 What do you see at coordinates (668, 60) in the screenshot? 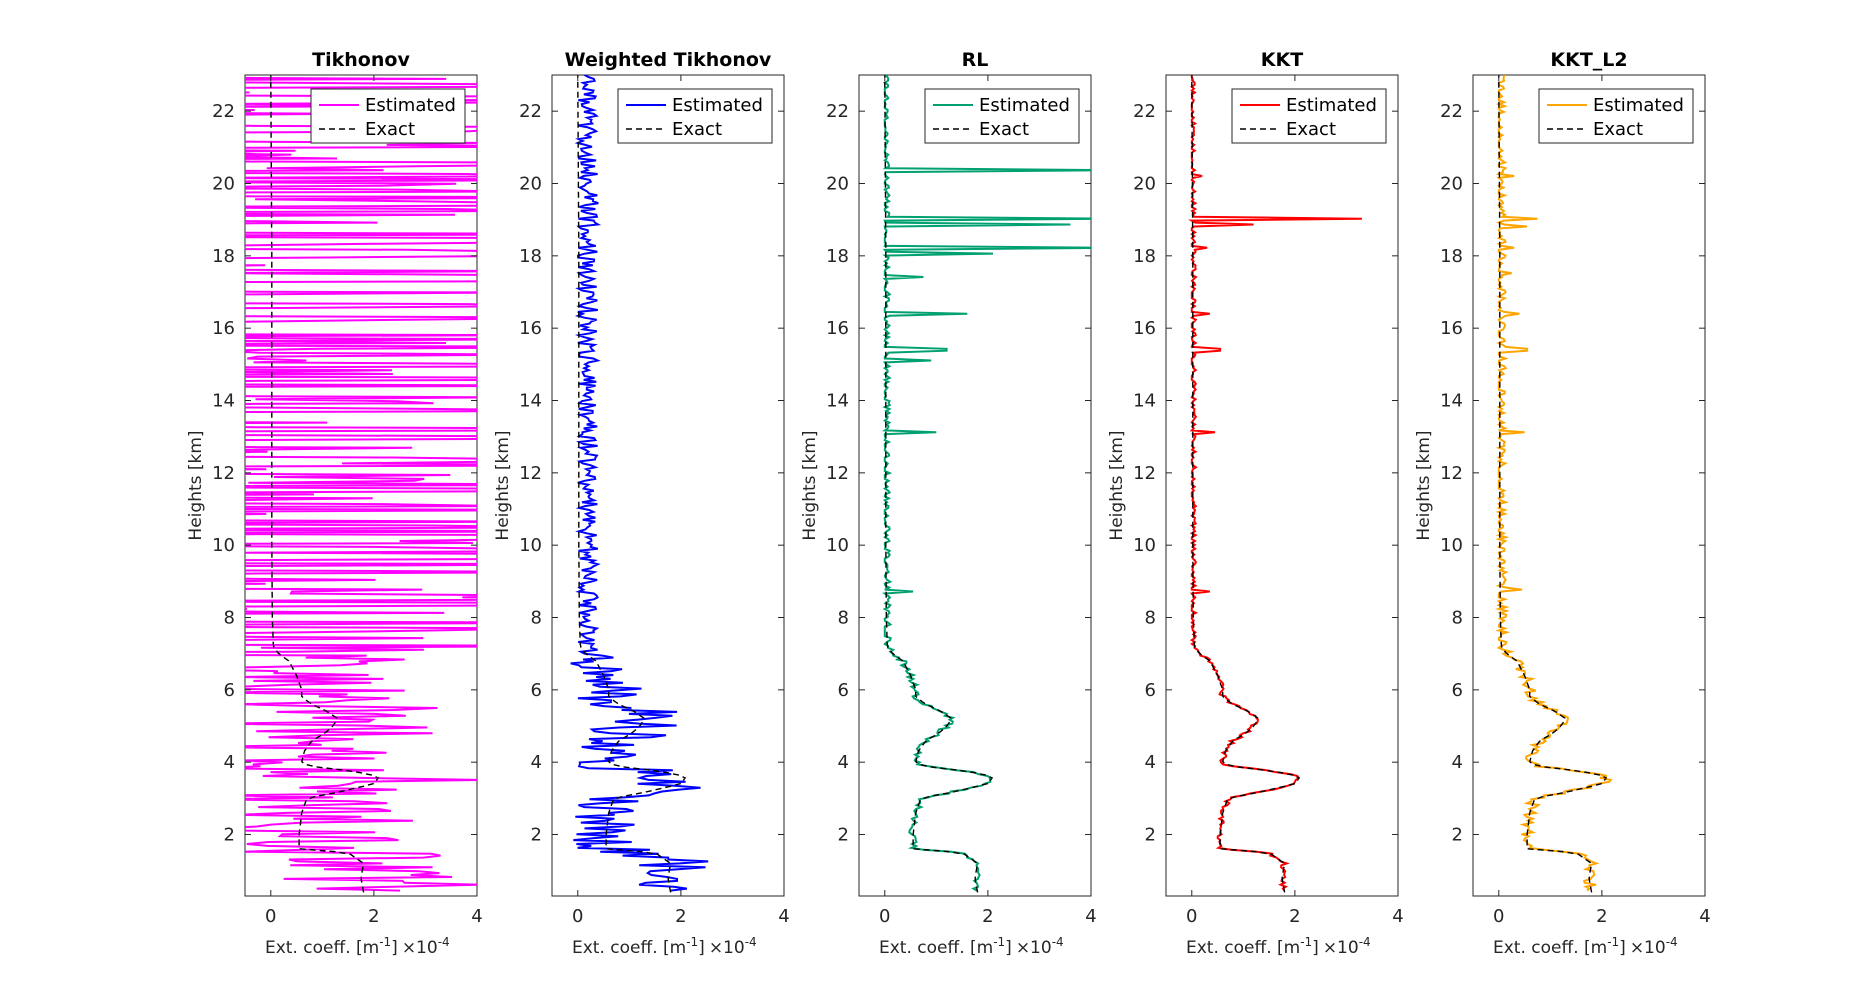
I see `panel-title: Weighted Tikhonov` at bounding box center [668, 60].